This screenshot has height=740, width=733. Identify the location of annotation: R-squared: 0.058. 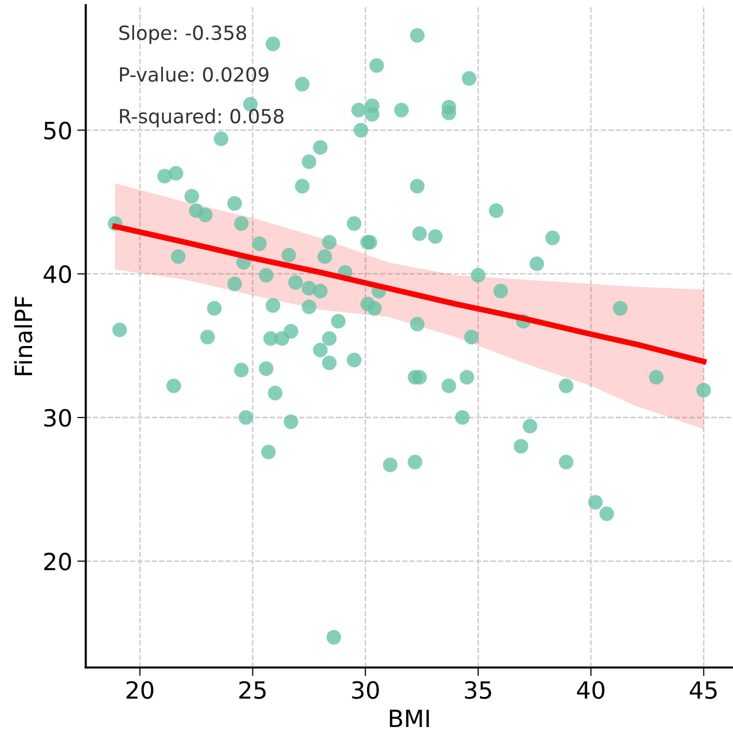
(202, 118).